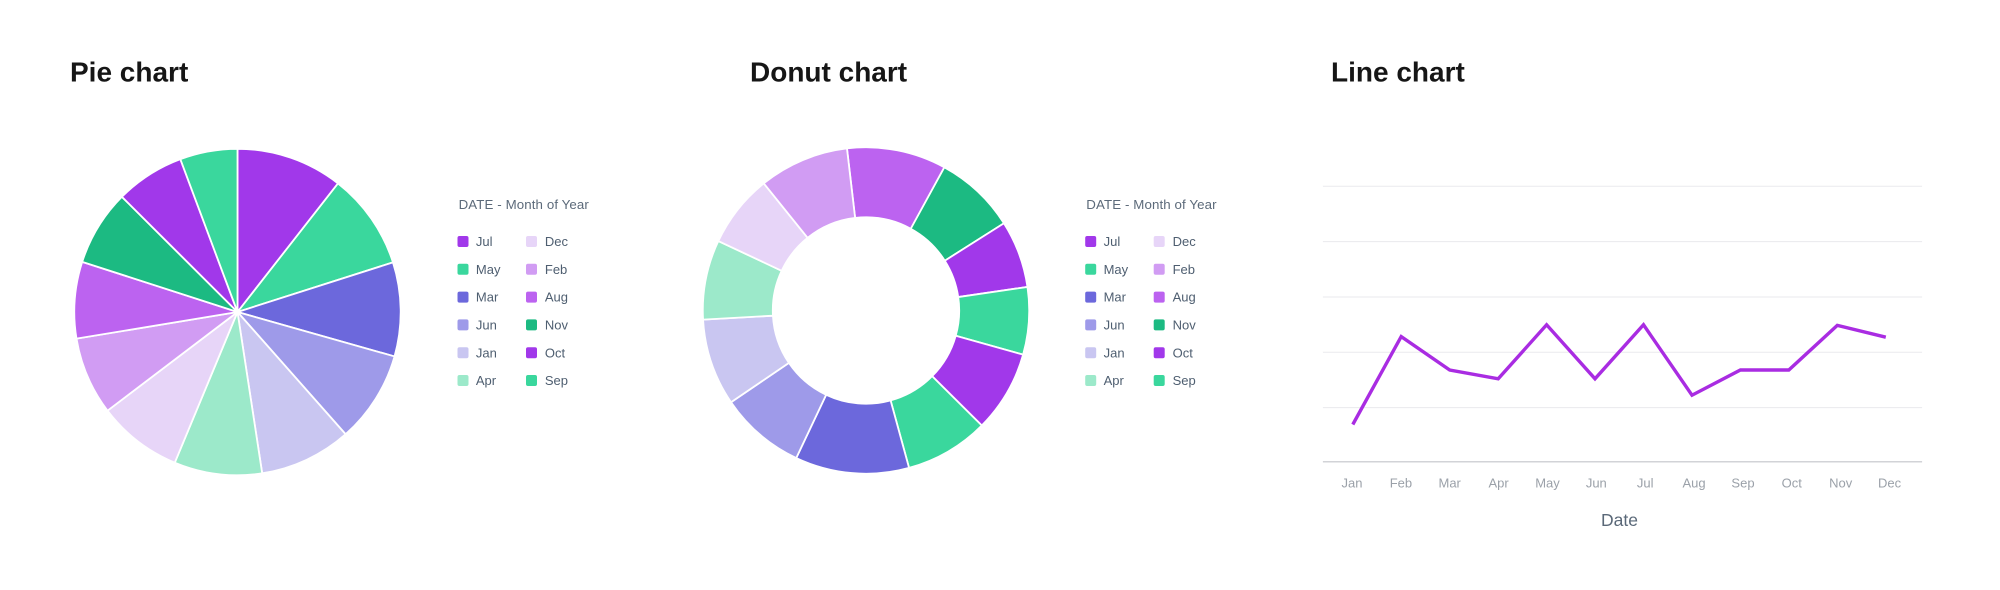 The image size is (2000, 590). I want to click on svg-text: Pie chart, so click(129, 72).